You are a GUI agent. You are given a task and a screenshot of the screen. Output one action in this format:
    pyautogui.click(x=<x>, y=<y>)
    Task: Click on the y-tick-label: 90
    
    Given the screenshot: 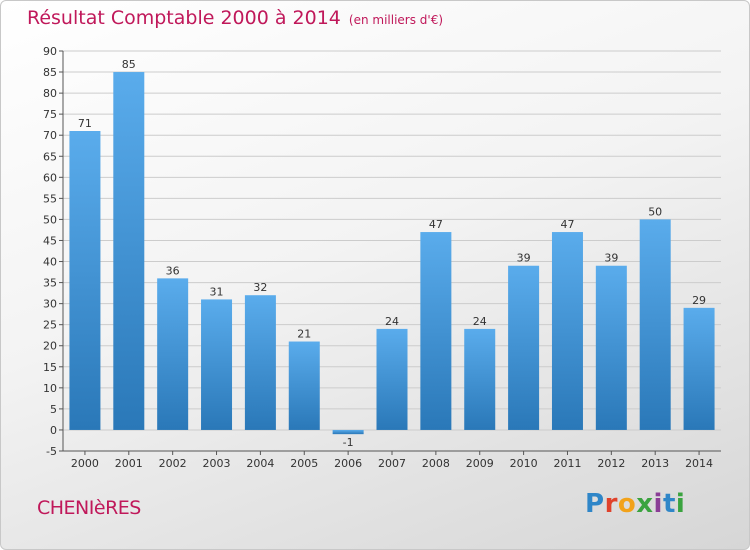 What is the action you would take?
    pyautogui.click(x=50, y=51)
    